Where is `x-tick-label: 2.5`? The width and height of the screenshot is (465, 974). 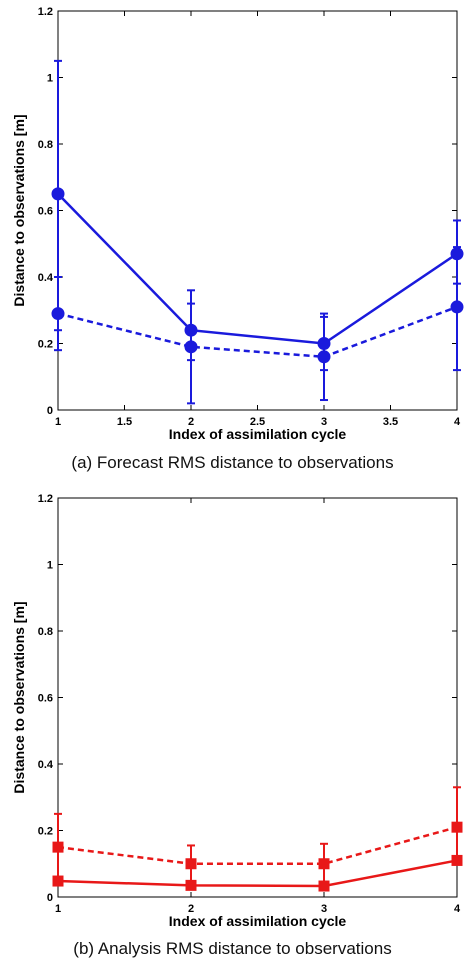
x-tick-label: 2.5 is located at coordinates (257, 422).